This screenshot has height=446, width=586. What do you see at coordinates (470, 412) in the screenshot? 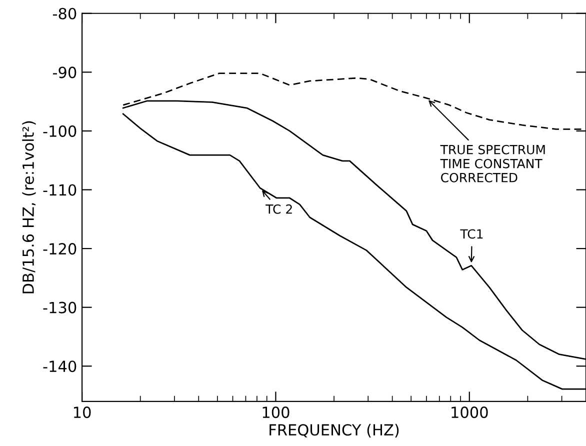
I see `x-tick-label: 1000` at bounding box center [470, 412].